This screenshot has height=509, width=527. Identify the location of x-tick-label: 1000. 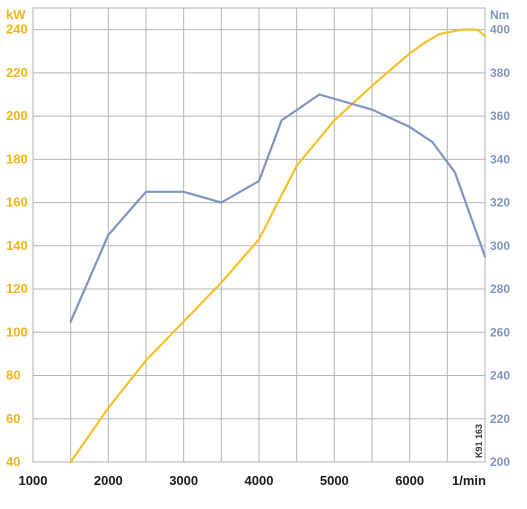
(33, 480).